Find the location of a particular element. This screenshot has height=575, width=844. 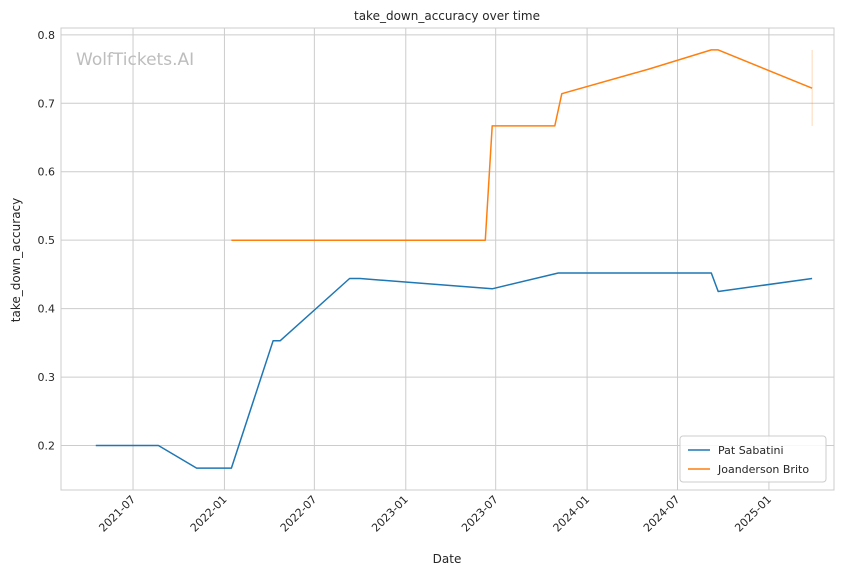

legend-label: Joanderson Brito is located at coordinates (763, 469).